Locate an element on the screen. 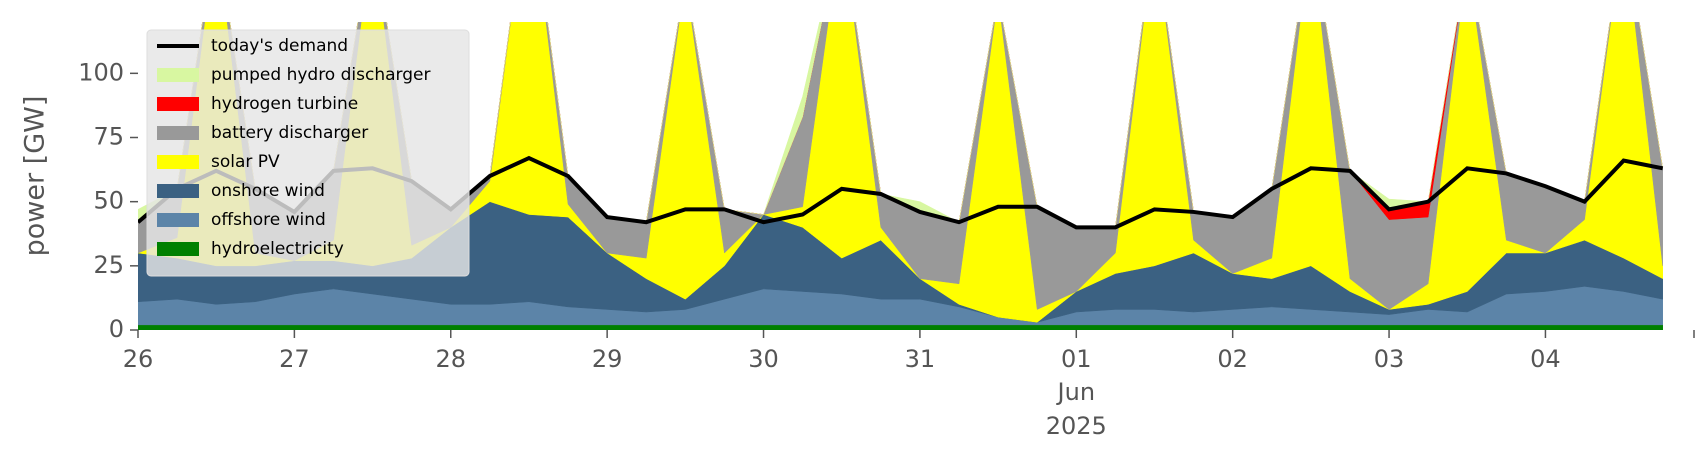 The height and width of the screenshot is (460, 1706). legend-label: today's demand is located at coordinates (279, 46).